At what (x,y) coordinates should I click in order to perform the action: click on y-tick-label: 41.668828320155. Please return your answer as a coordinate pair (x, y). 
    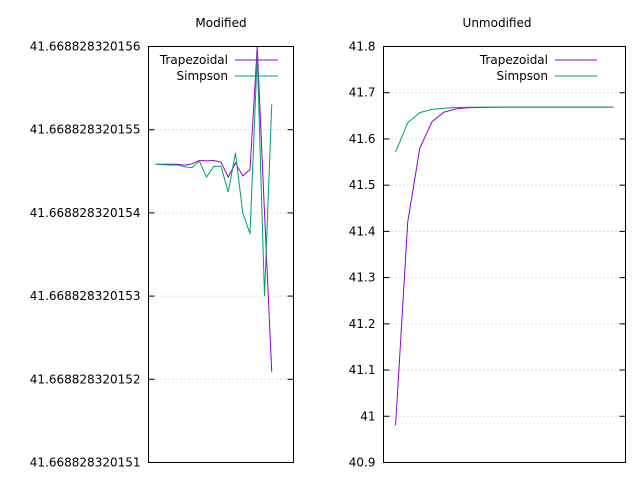
    Looking at the image, I should click on (85, 130).